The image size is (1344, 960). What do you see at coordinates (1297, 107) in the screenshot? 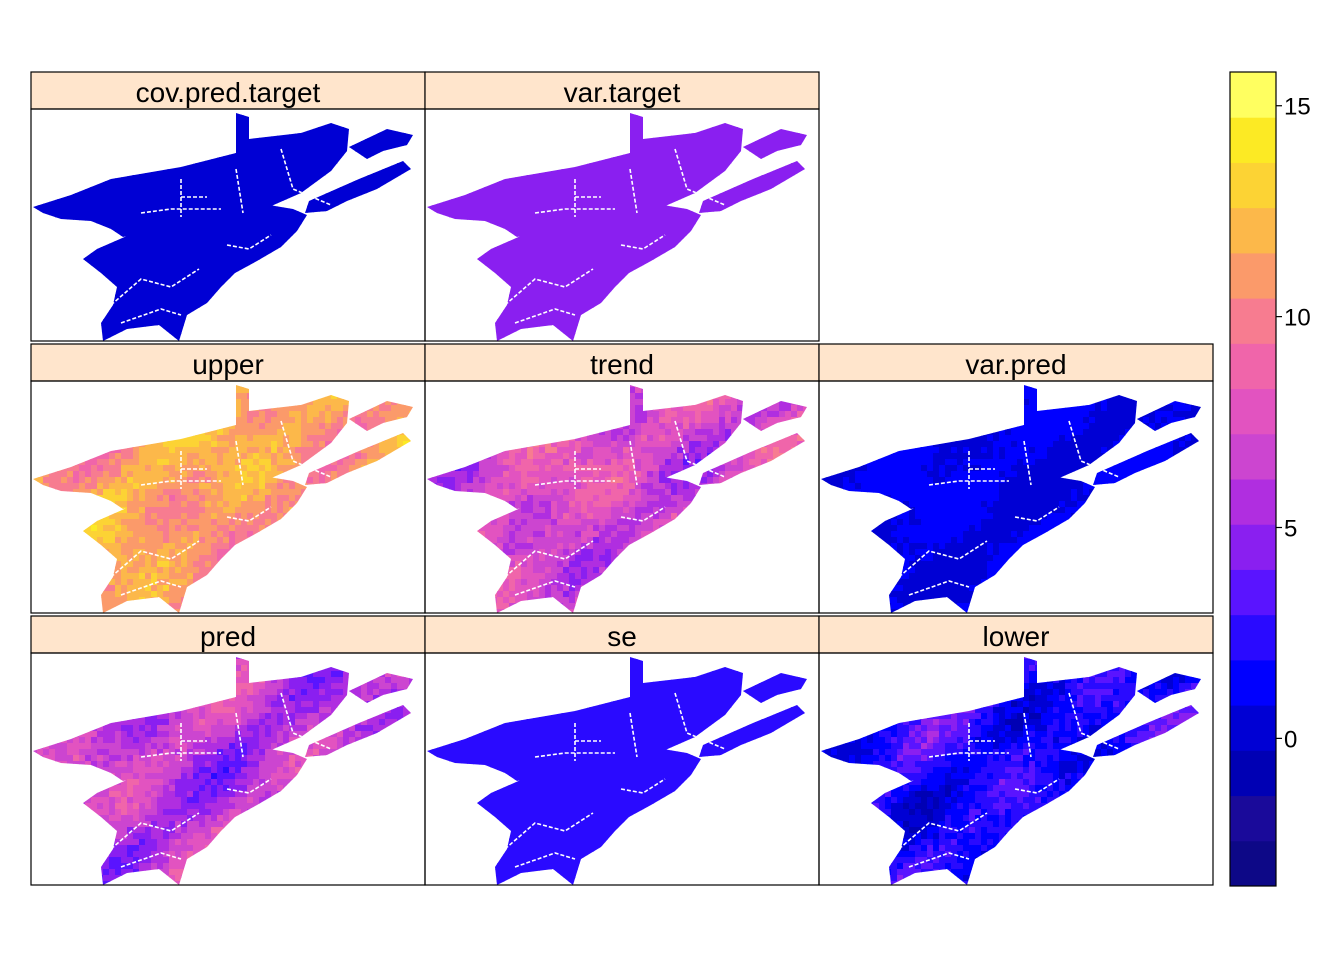
I see `colorkey-tick-label: 15` at bounding box center [1297, 107].